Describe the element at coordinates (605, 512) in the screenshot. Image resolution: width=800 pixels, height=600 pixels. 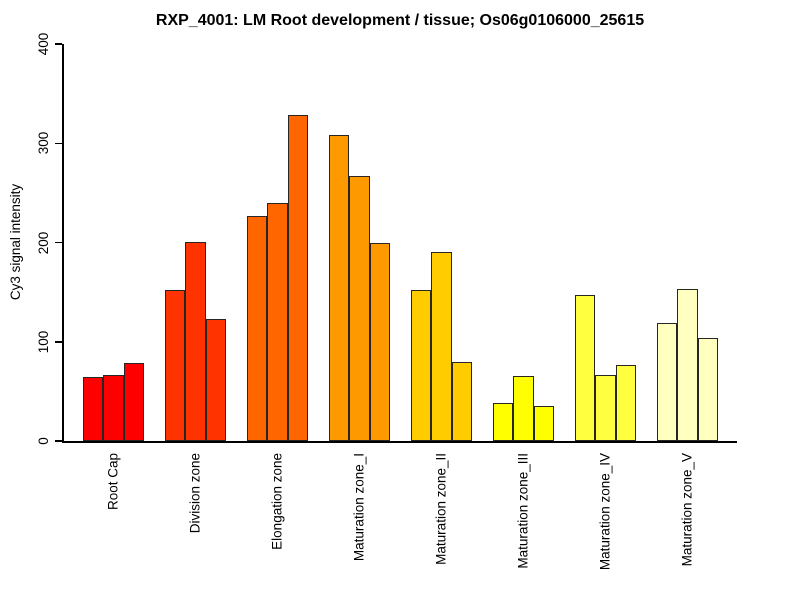
I see `x-category-label-7: Maturation zone_IV` at that location.